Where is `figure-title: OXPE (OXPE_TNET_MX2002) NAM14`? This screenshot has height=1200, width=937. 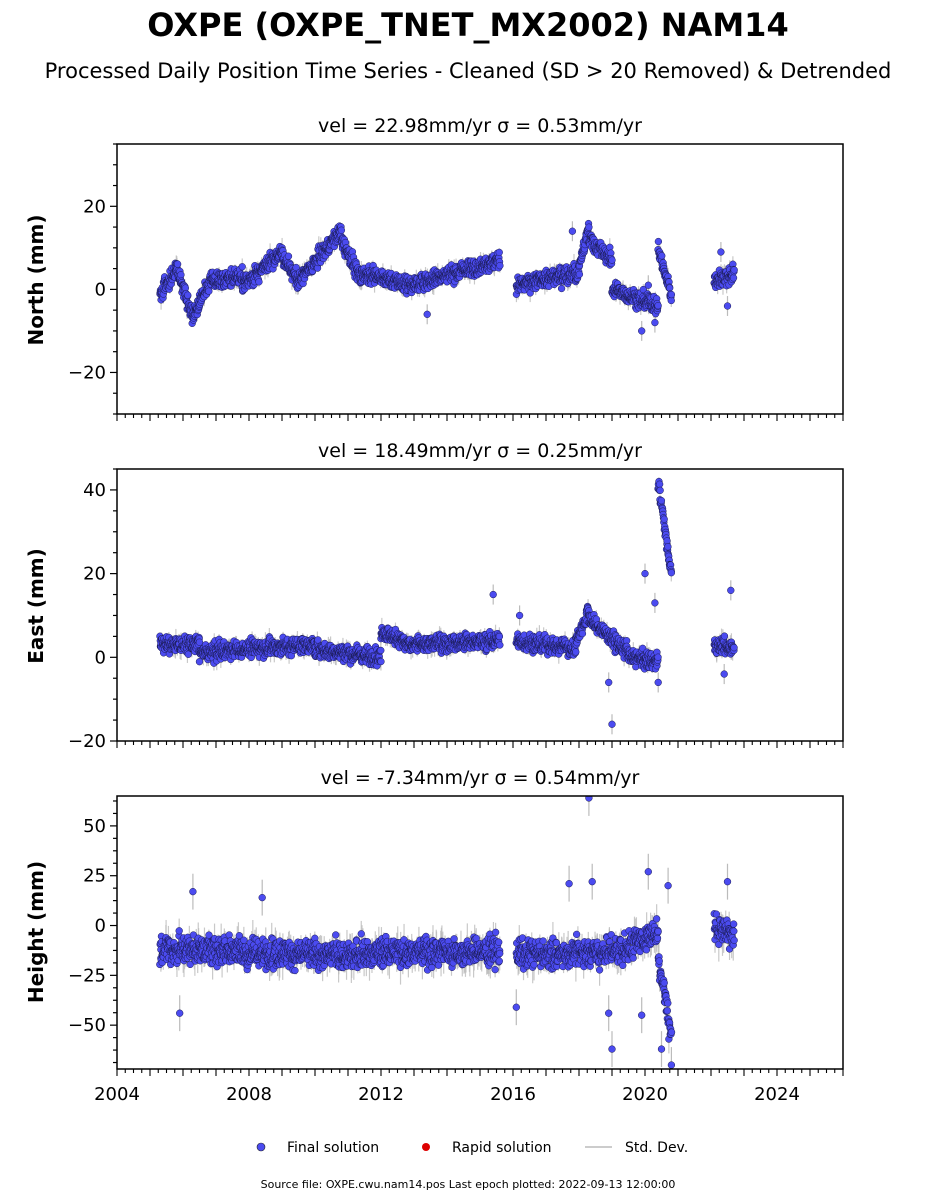
figure-title: OXPE (OXPE_TNET_MX2002) NAM14 is located at coordinates (467, 25).